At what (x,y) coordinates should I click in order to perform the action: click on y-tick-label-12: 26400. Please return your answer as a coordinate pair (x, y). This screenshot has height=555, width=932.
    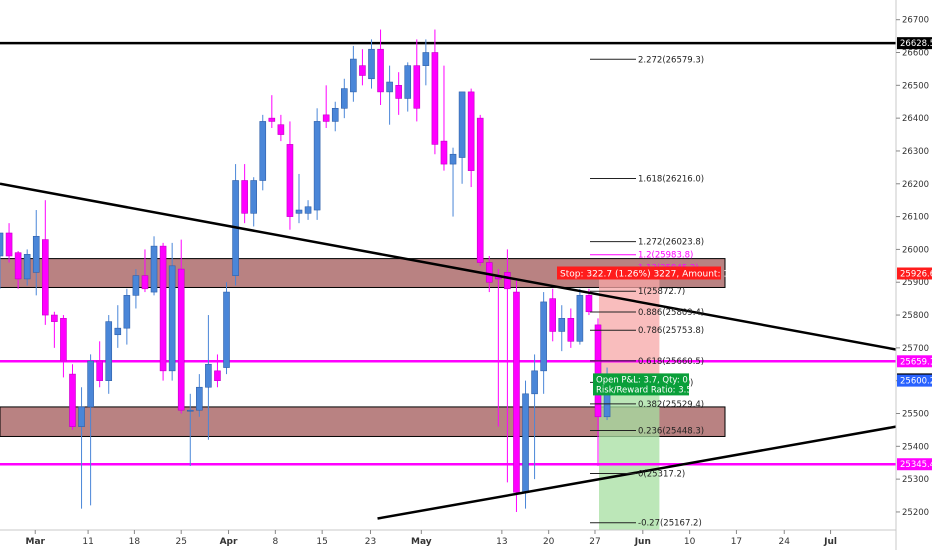
    Looking at the image, I should click on (915, 119).